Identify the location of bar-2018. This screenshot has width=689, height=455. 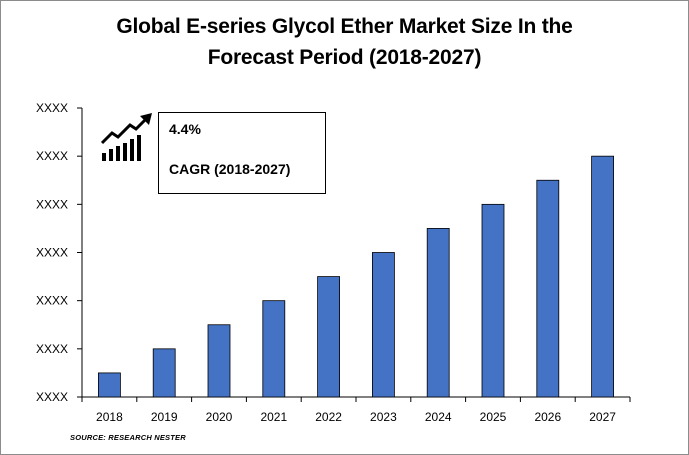
(109, 385).